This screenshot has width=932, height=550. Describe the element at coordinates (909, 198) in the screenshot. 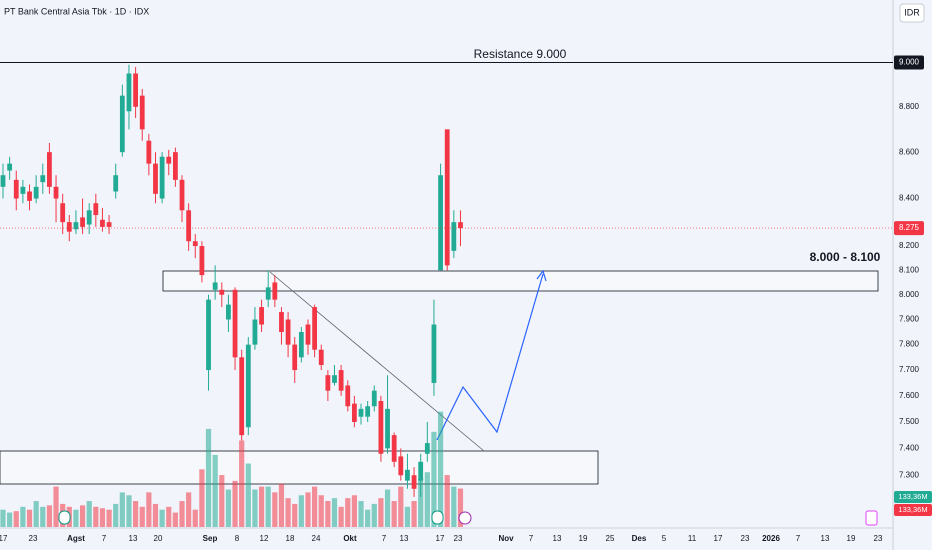

I see `y-tick-label: 8.400` at that location.